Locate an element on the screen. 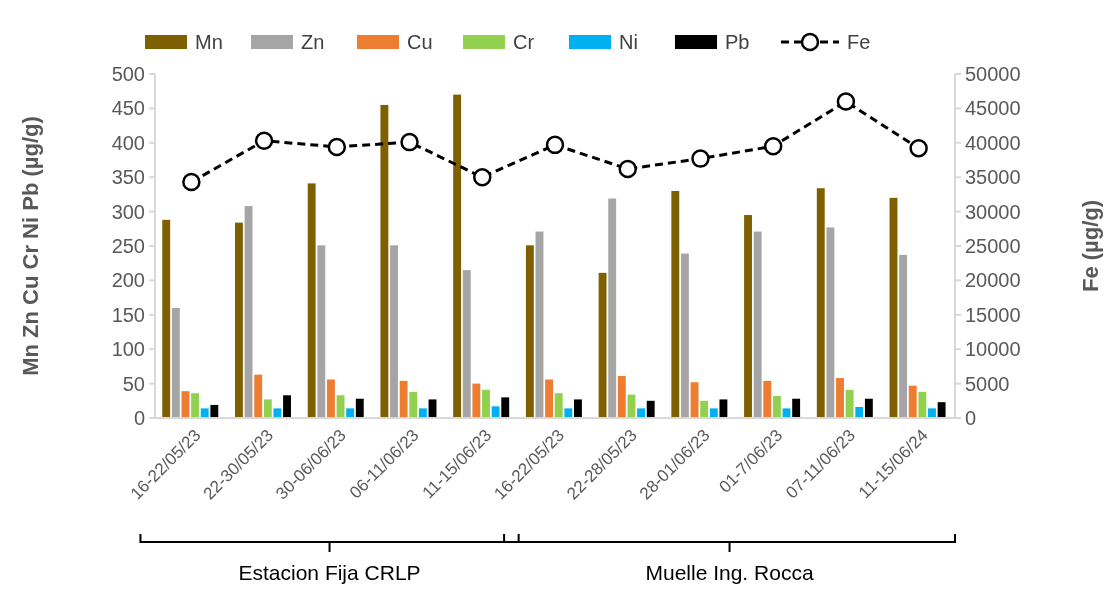 This screenshot has height=596, width=1120. text: Estacion Fija CRLP is located at coordinates (329, 572).